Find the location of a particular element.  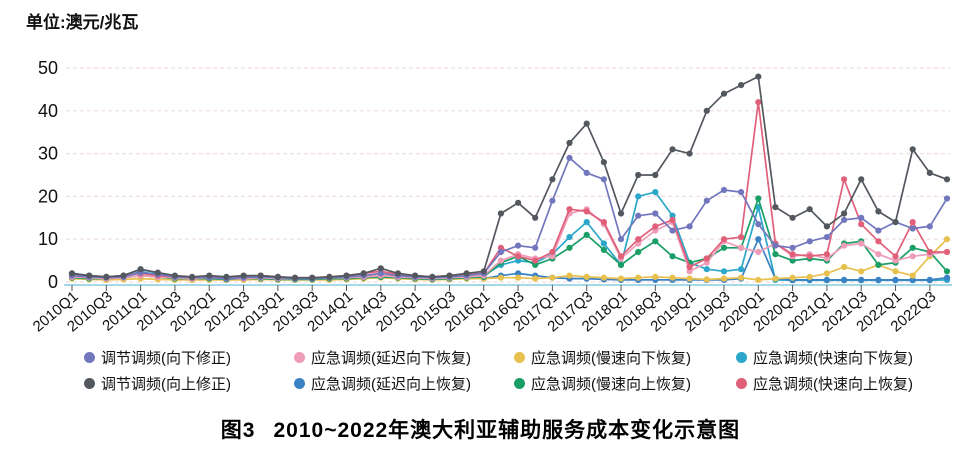

legend-item-6: 应急调频(慢速向上恢复) is located at coordinates (602, 383).